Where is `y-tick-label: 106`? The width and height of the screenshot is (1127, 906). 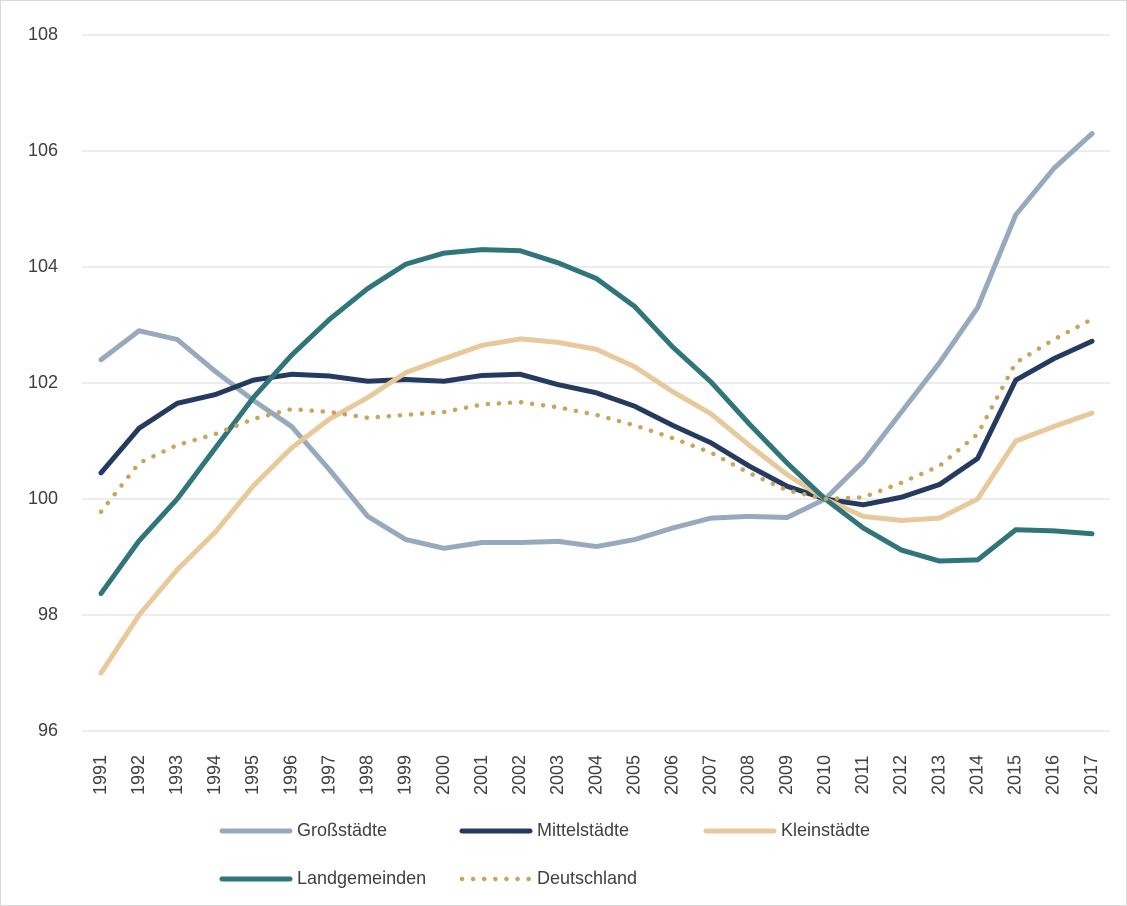
y-tick-label: 106 is located at coordinates (43, 150).